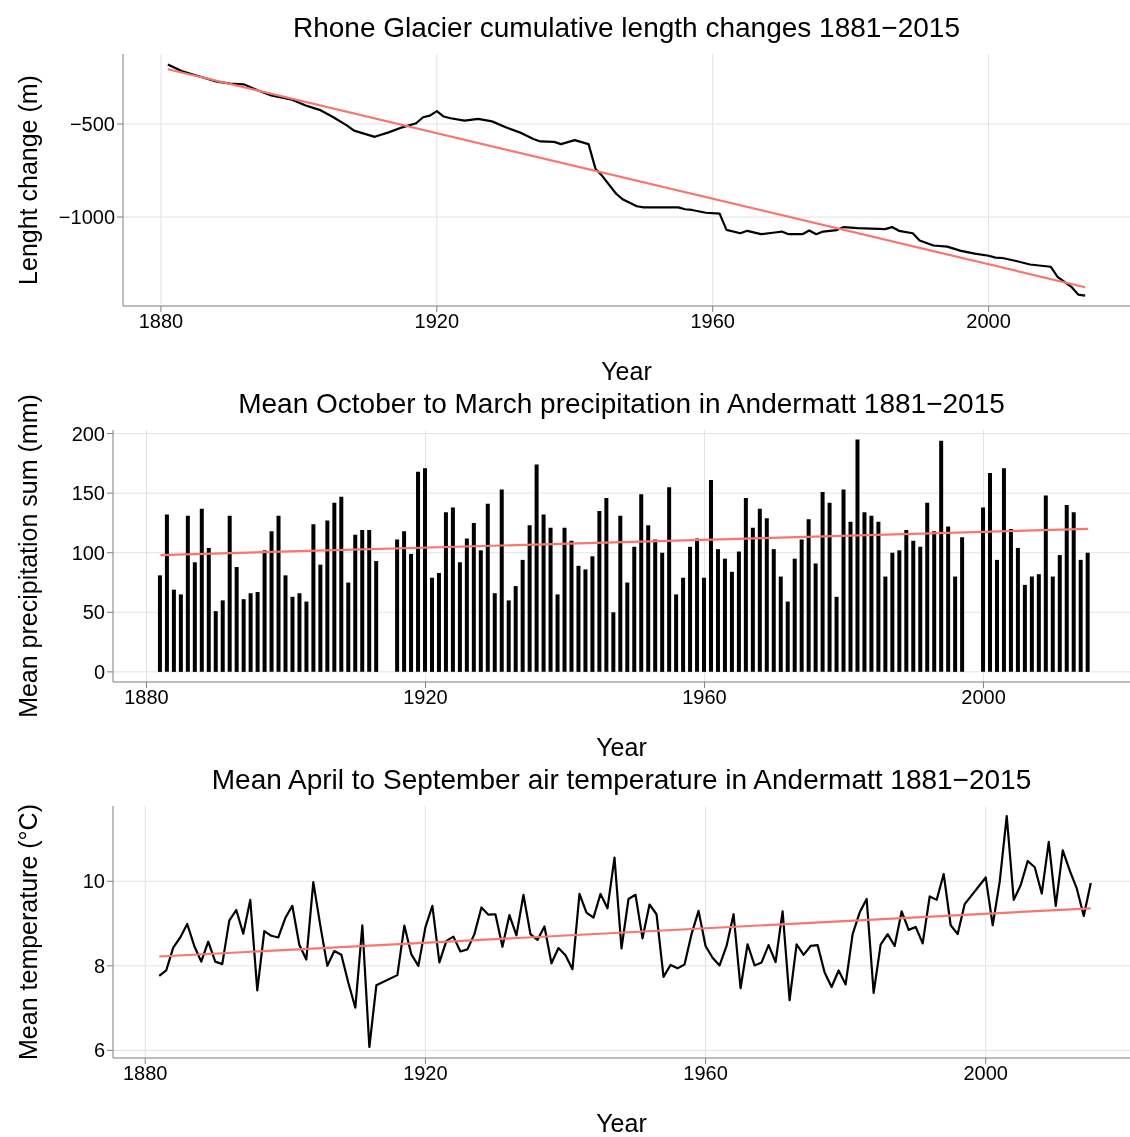  What do you see at coordinates (88, 552) in the screenshot?
I see `y-tick-label: 100` at bounding box center [88, 552].